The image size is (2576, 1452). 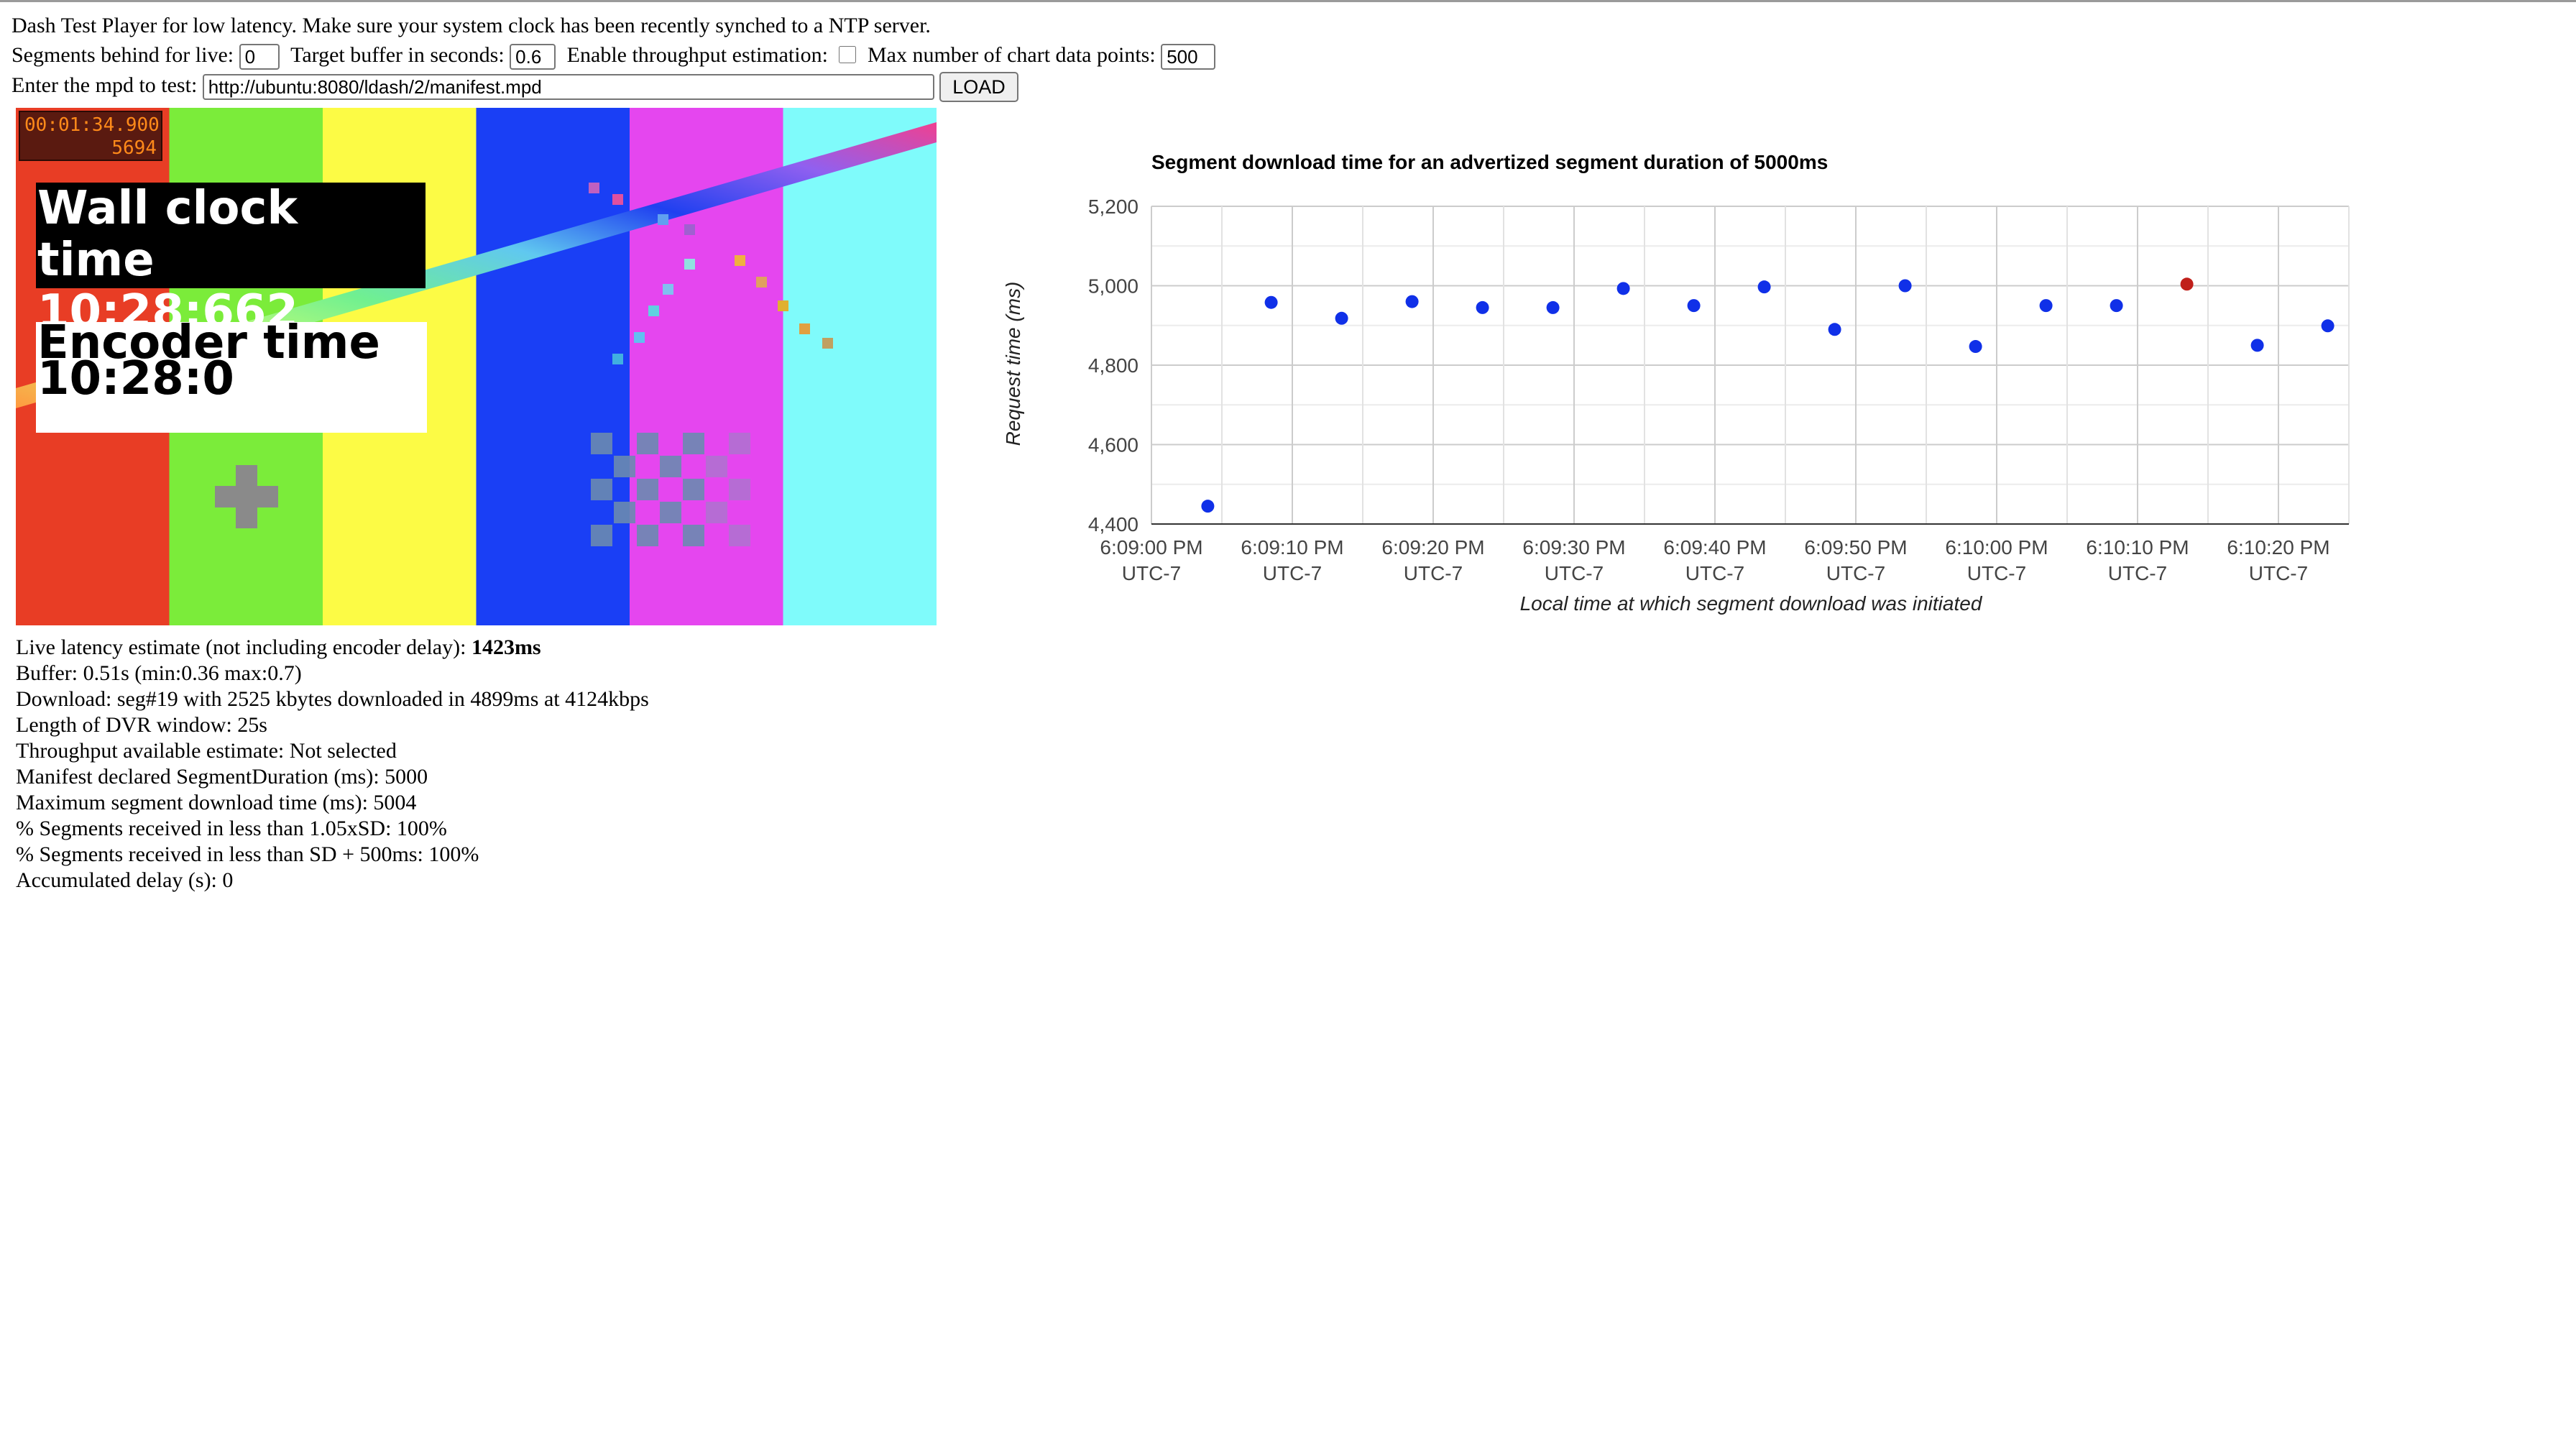 What do you see at coordinates (1767, 395) in the screenshot?
I see `chart-points` at bounding box center [1767, 395].